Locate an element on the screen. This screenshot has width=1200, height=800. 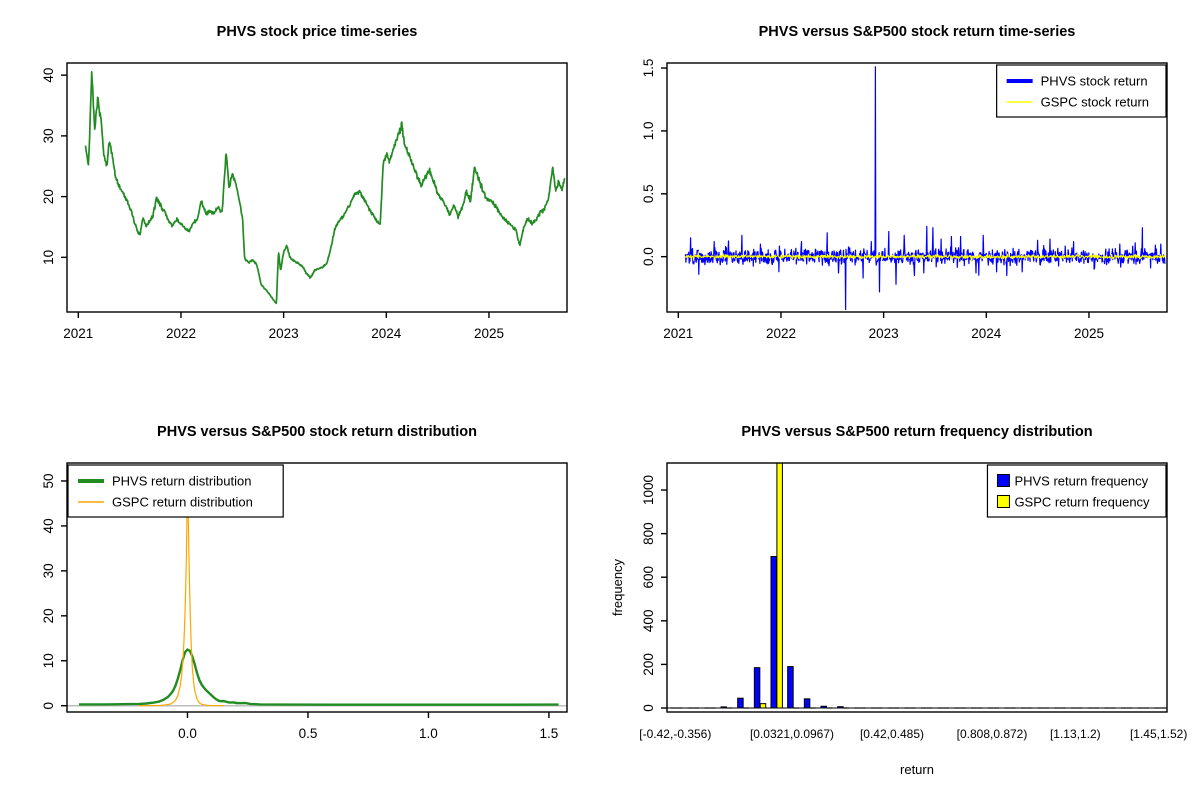
svg-text: PHVS stock return is located at coordinates (1094, 81).